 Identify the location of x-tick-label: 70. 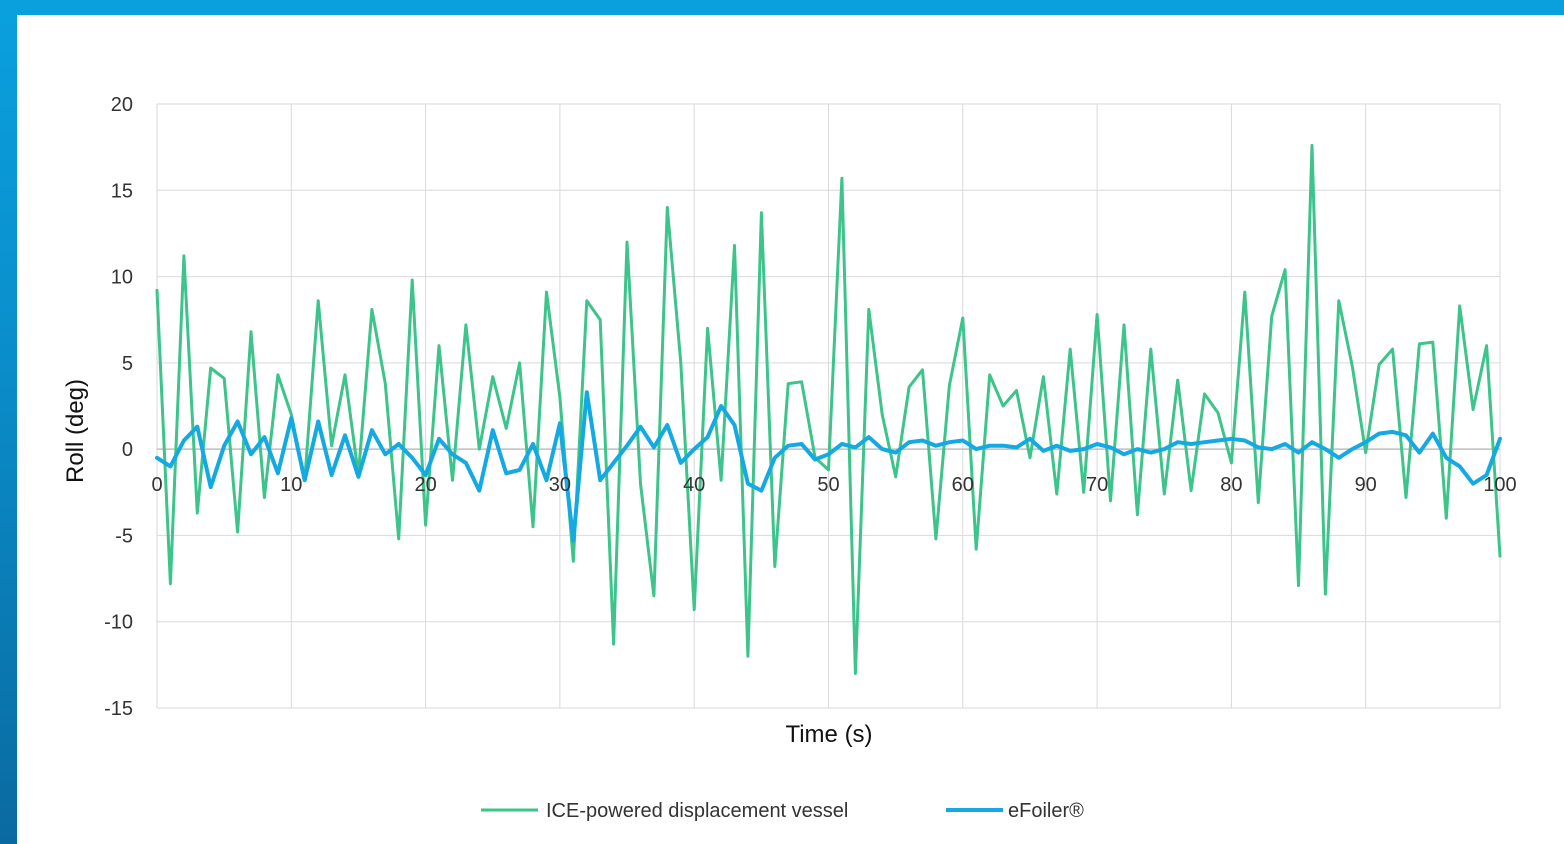
(1097, 485).